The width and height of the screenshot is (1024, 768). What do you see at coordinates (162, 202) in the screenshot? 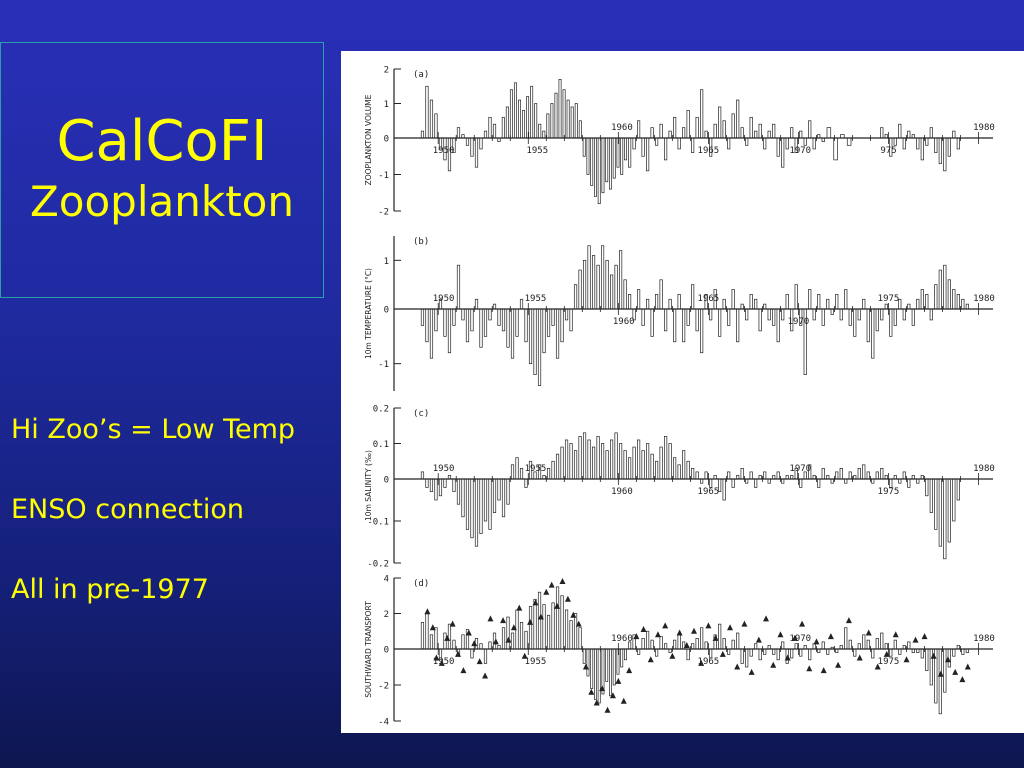
I see `slide-subtitle: Zooplankton` at bounding box center [162, 202].